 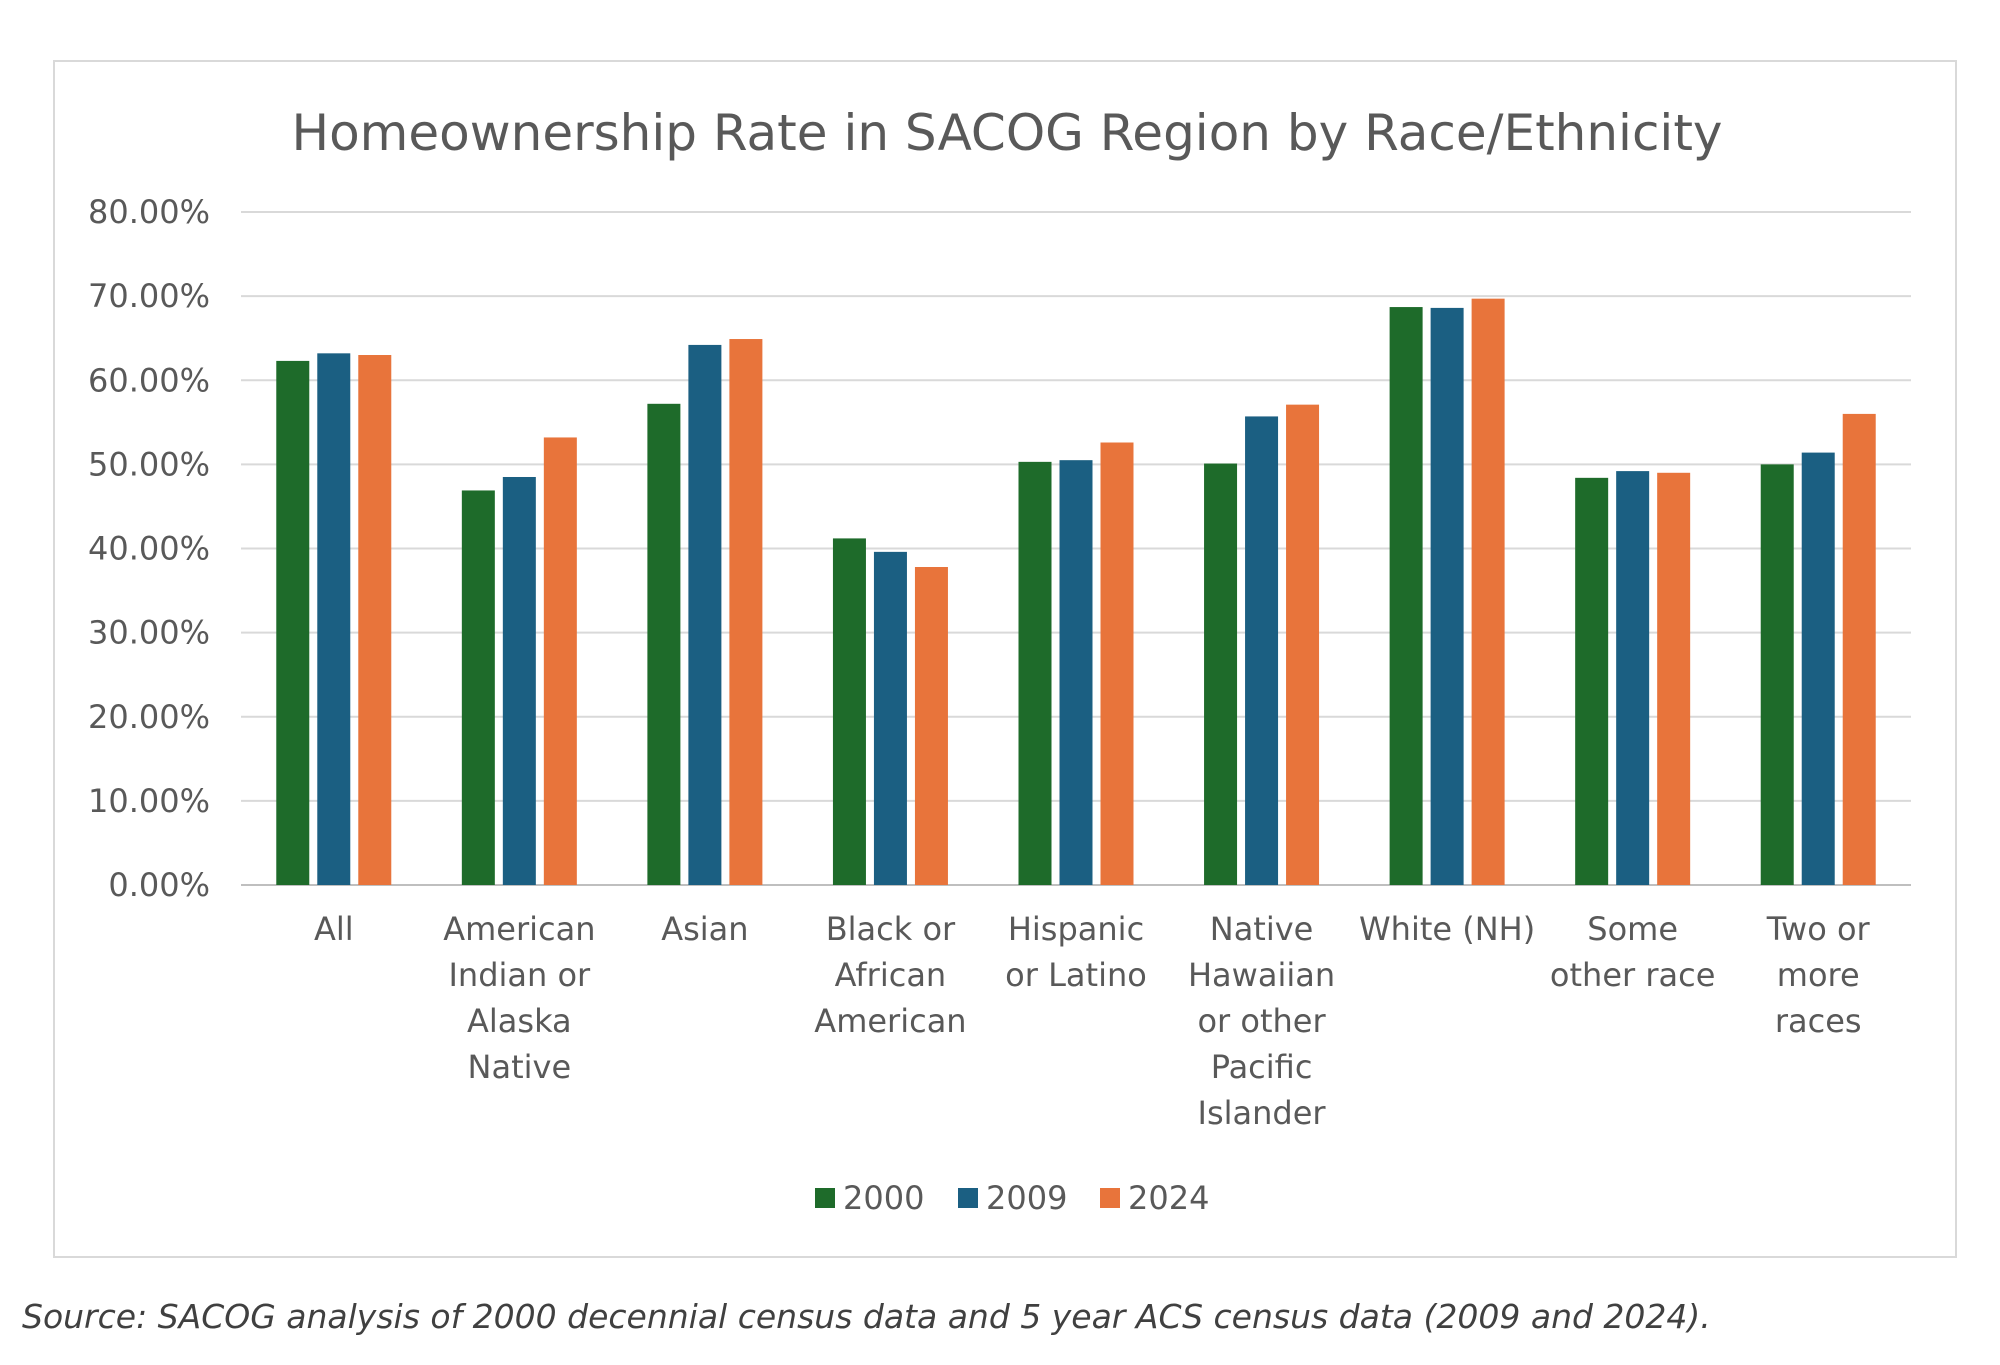 What do you see at coordinates (704, 929) in the screenshot?
I see `x-tick-label: Asian` at bounding box center [704, 929].